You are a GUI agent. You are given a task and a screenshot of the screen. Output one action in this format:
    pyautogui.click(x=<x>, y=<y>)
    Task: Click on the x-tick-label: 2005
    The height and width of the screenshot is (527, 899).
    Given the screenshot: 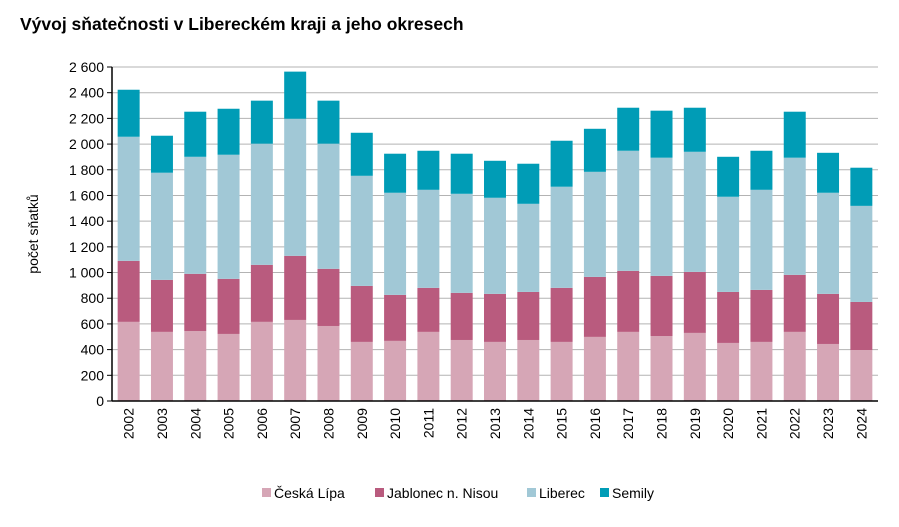 What is the action you would take?
    pyautogui.click(x=229, y=423)
    